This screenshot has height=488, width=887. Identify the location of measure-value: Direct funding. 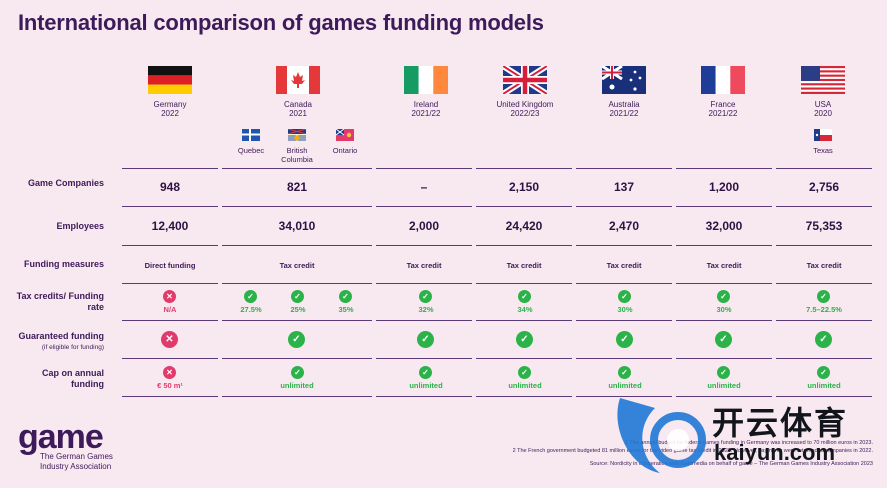
(170, 265).